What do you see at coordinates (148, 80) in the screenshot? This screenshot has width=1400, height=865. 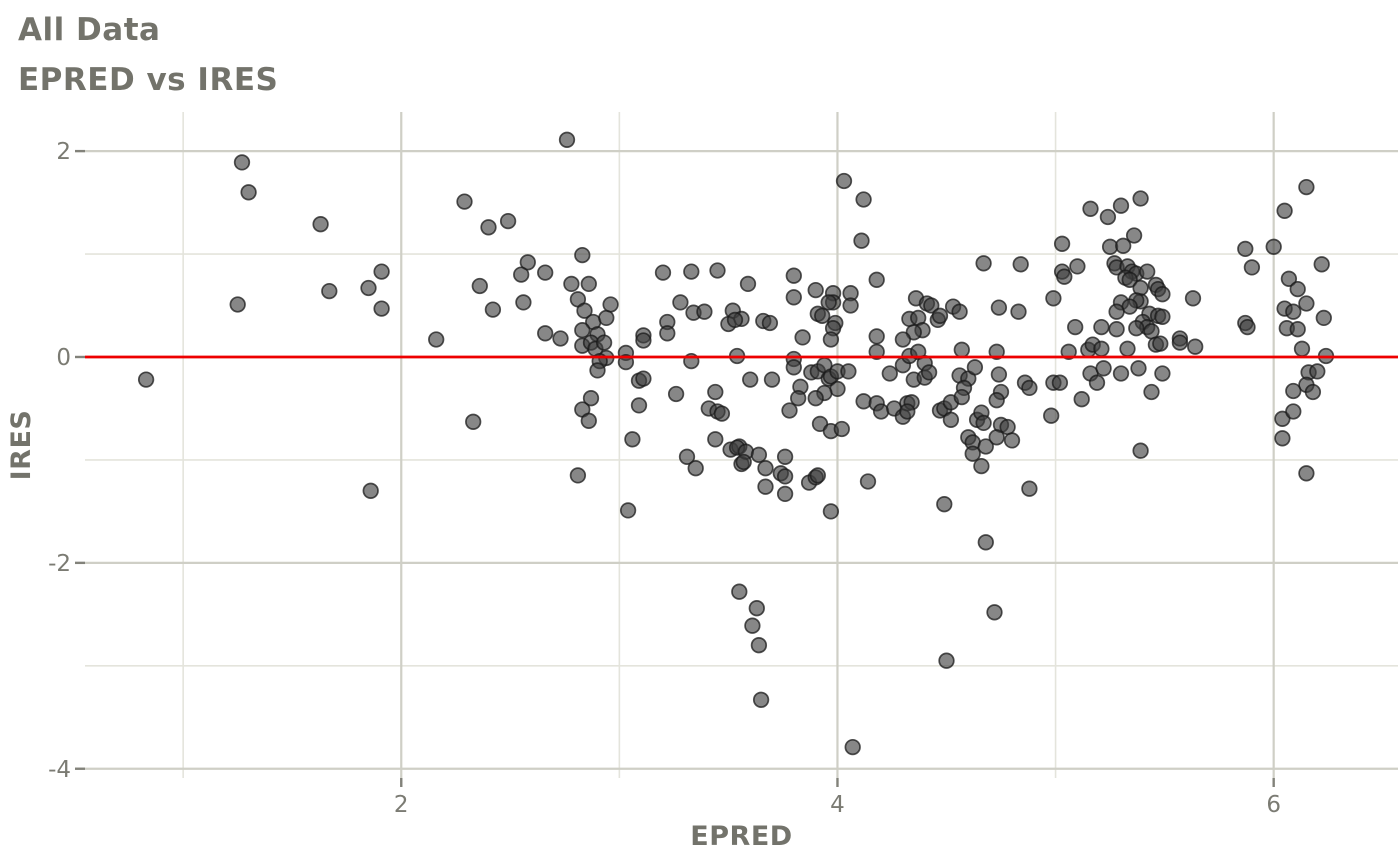 I see `chart-subtitle: EPRED vs IRES` at bounding box center [148, 80].